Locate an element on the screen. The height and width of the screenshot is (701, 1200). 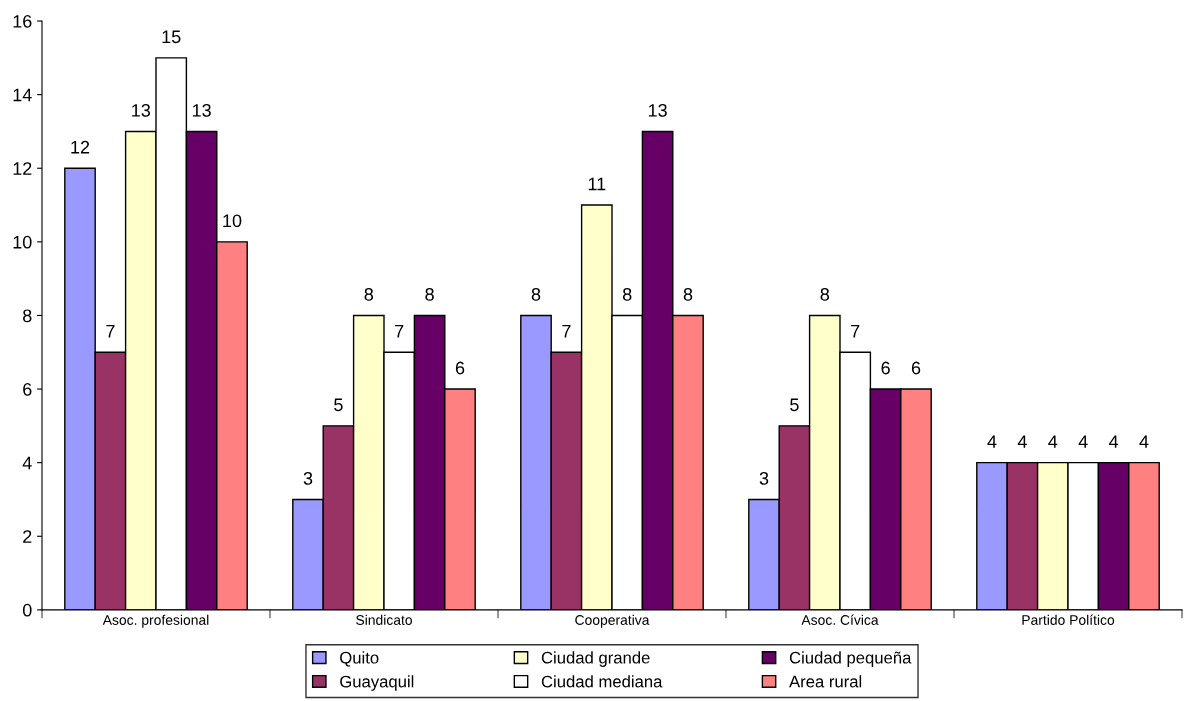
data-label: 10 is located at coordinates (232, 221).